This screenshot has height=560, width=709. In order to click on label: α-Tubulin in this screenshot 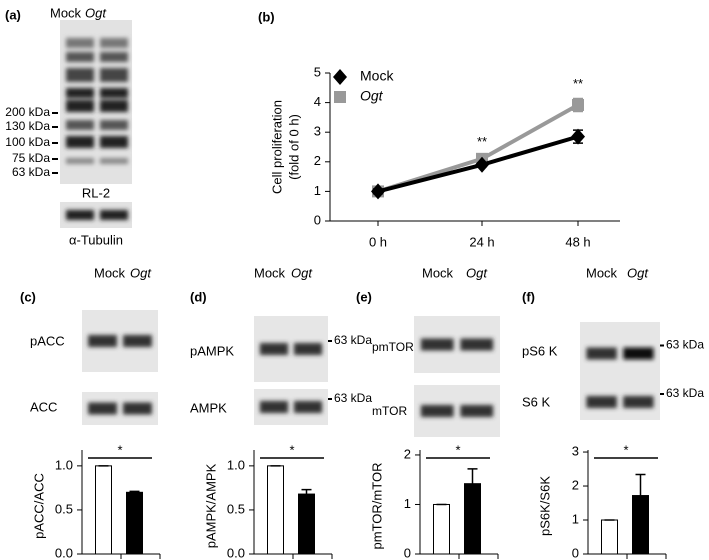, I will do `click(96, 239)`.